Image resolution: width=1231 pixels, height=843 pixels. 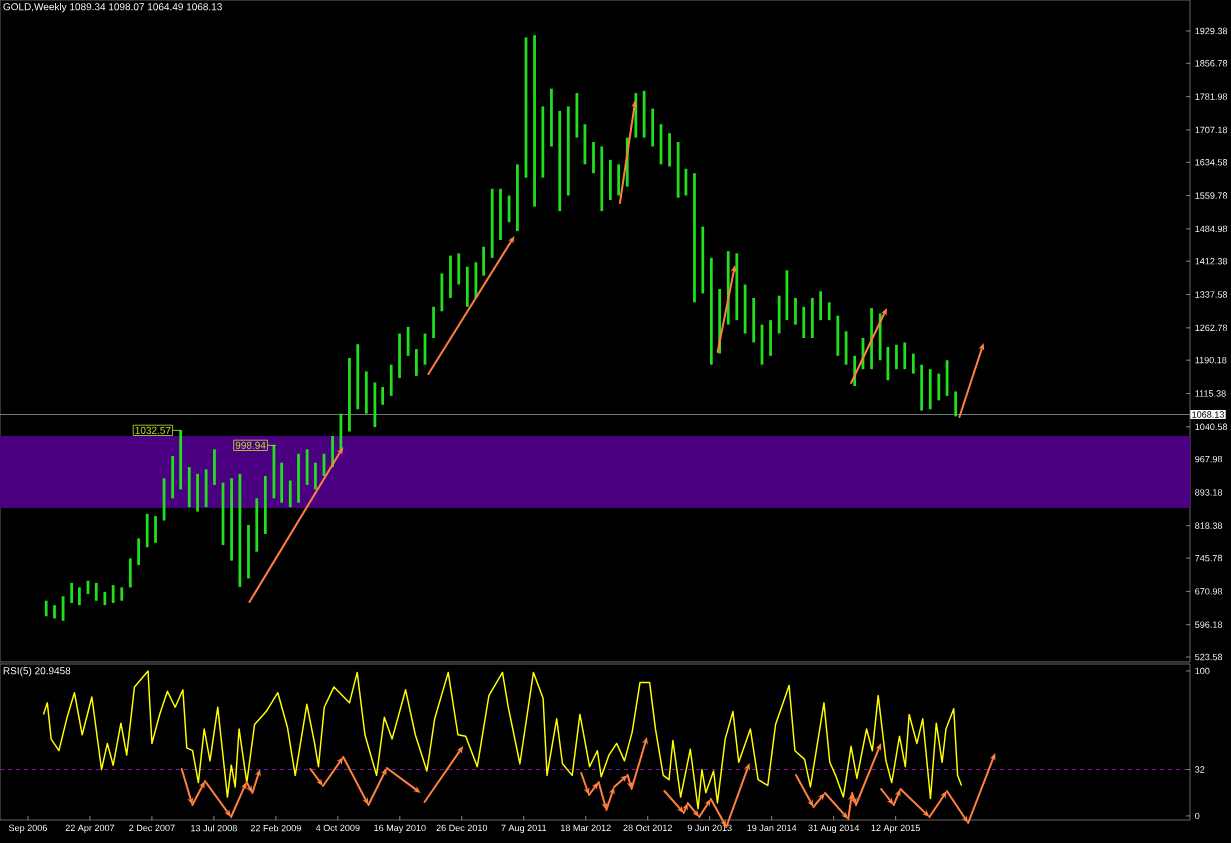 I want to click on y-tick-label: 1115.38, so click(x=1210, y=393).